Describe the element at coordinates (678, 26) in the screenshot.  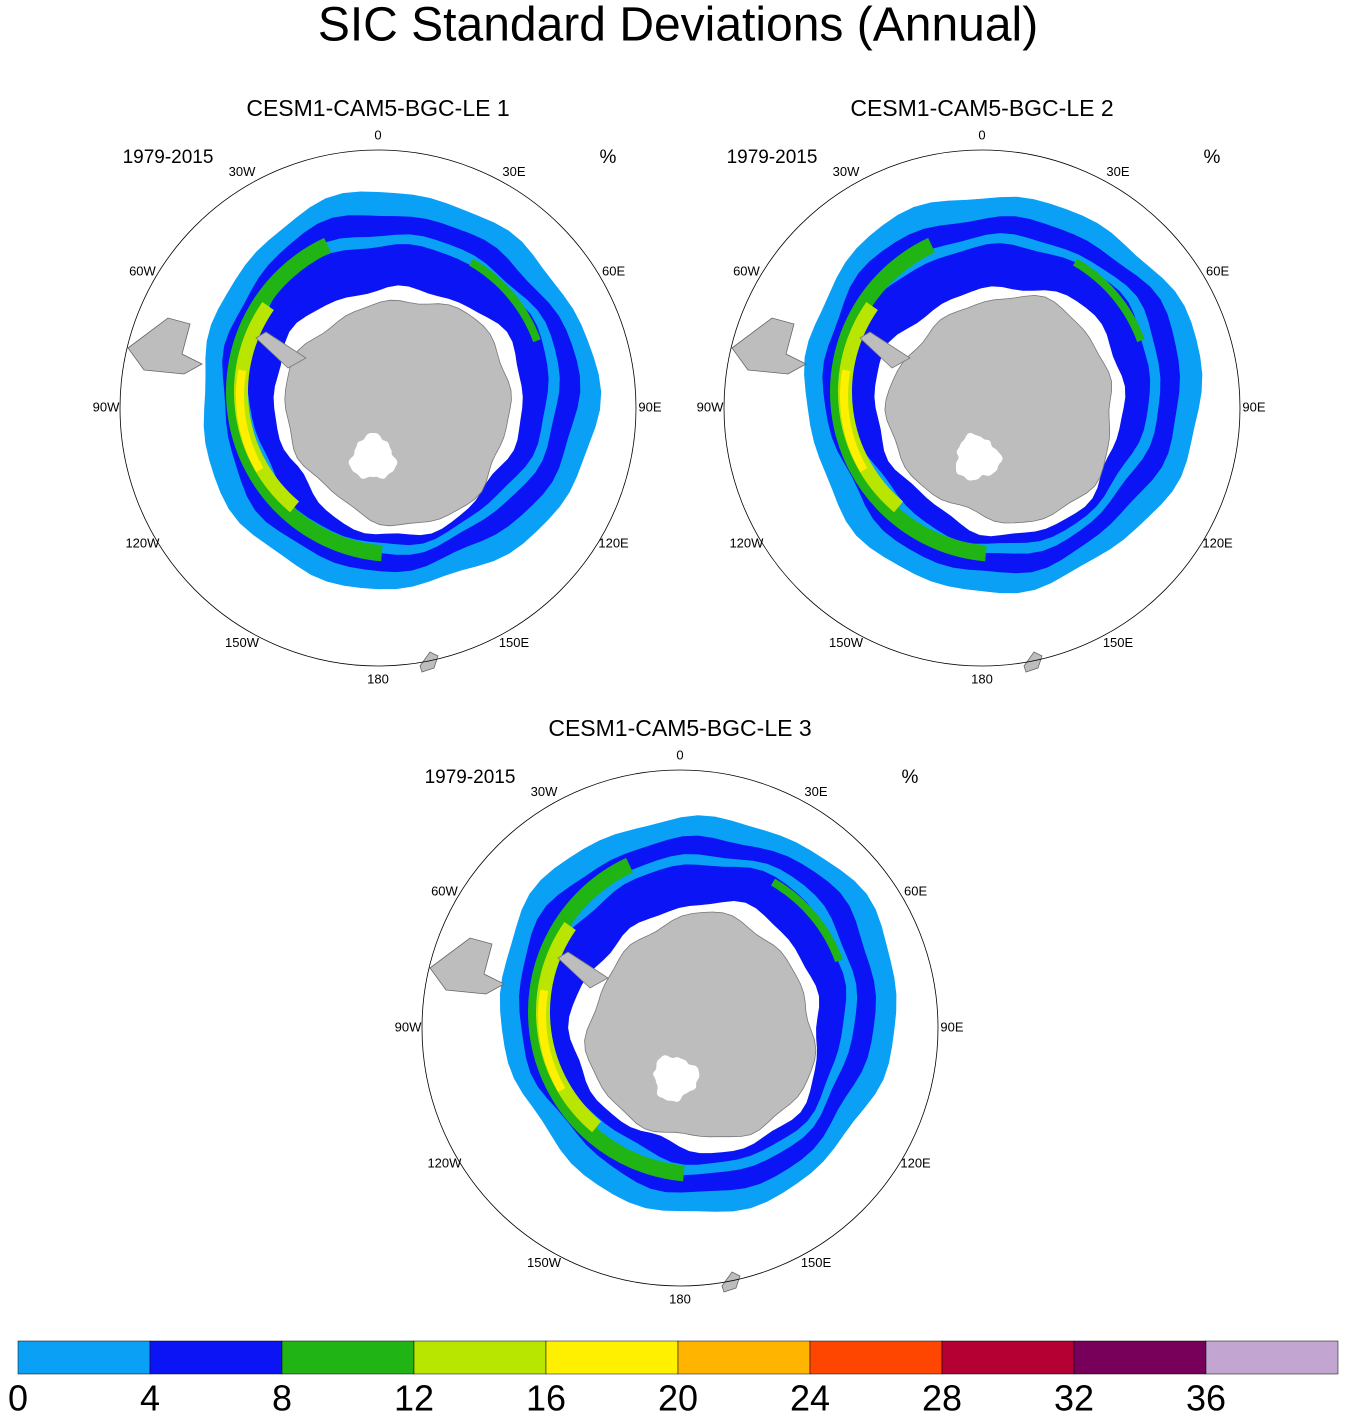
I see `figure-title: SIC Standard Deviations (Annual)` at that location.